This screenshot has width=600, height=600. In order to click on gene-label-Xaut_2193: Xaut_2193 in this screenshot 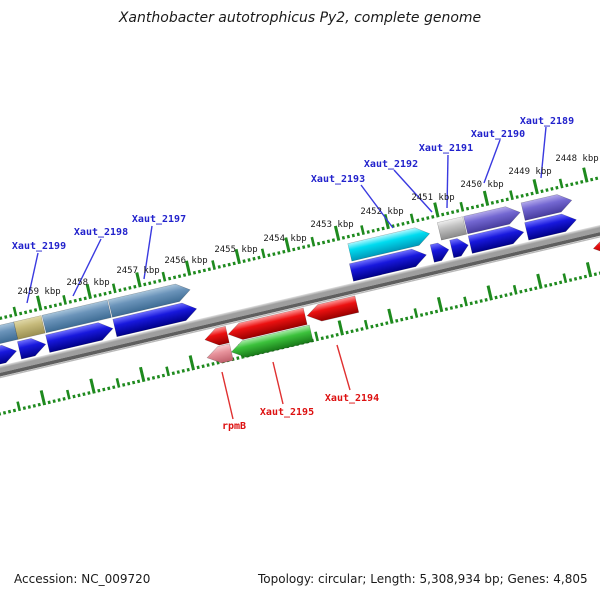, I will do `click(338, 179)`.